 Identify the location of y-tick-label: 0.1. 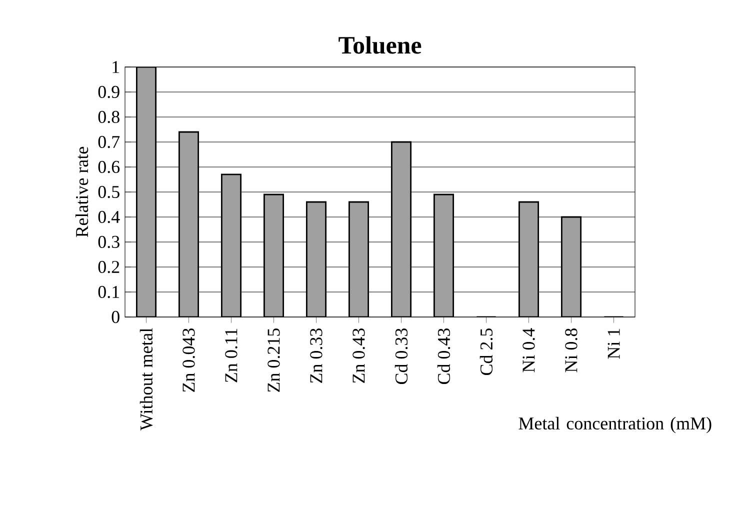
(109, 292).